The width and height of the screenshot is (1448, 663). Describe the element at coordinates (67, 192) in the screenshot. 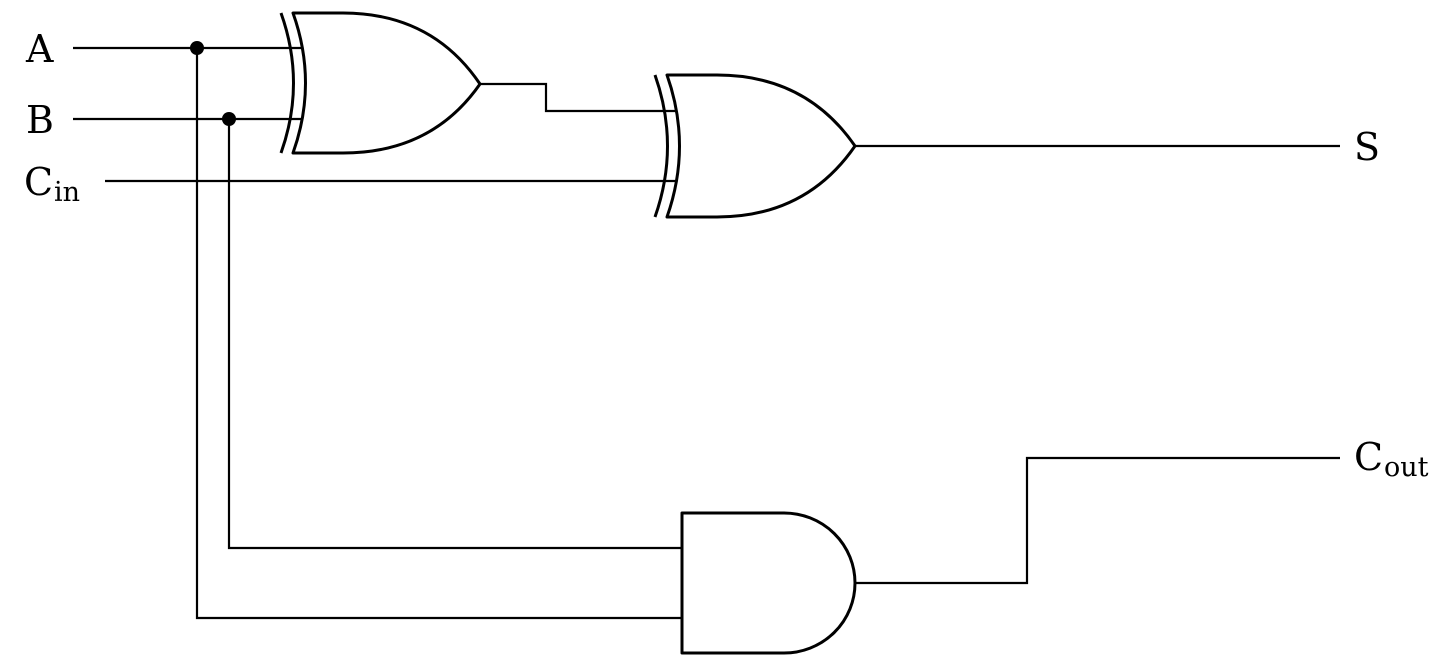

I see `input-cin-label-subscript: in` at that location.